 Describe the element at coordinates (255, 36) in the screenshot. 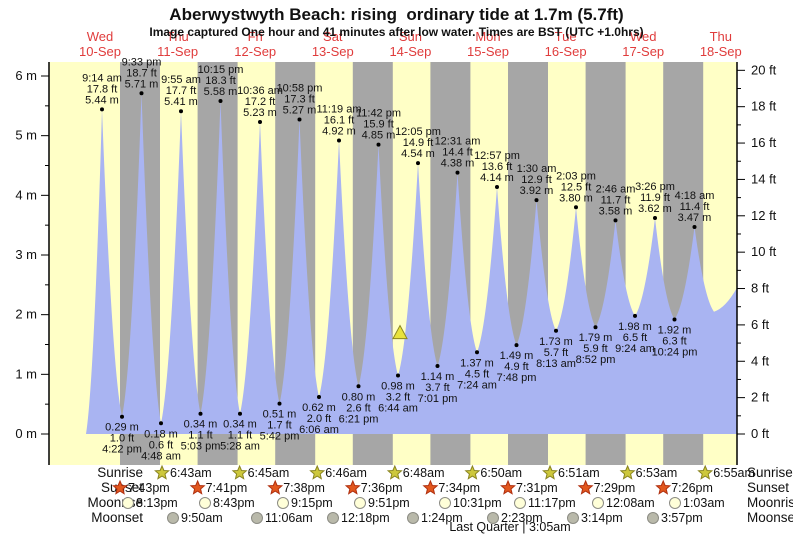

I see `day-name: Fri` at that location.